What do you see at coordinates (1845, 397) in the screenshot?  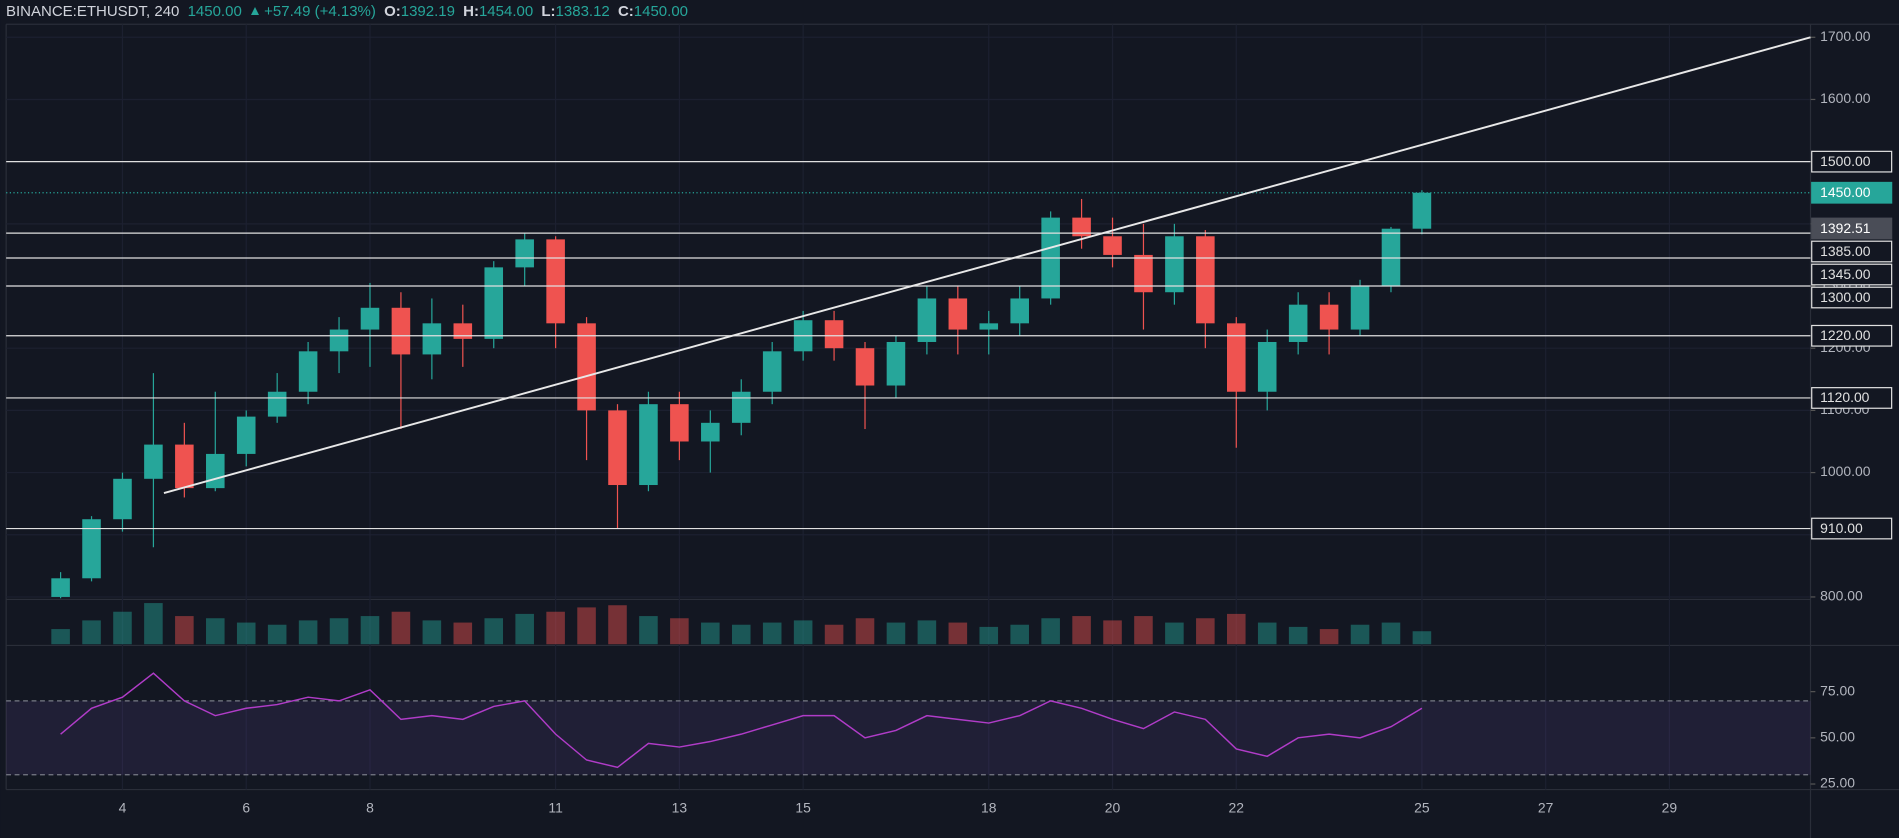 I see `price-label: 1120.00` at bounding box center [1845, 397].